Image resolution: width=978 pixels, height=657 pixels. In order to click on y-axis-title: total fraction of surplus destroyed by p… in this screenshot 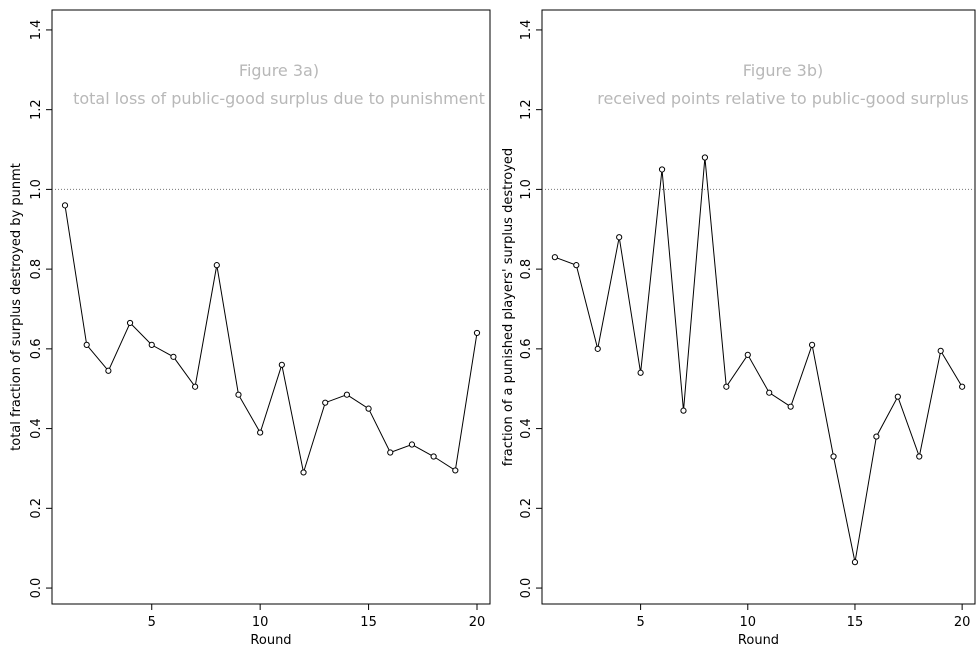, I will do `click(16, 307)`.